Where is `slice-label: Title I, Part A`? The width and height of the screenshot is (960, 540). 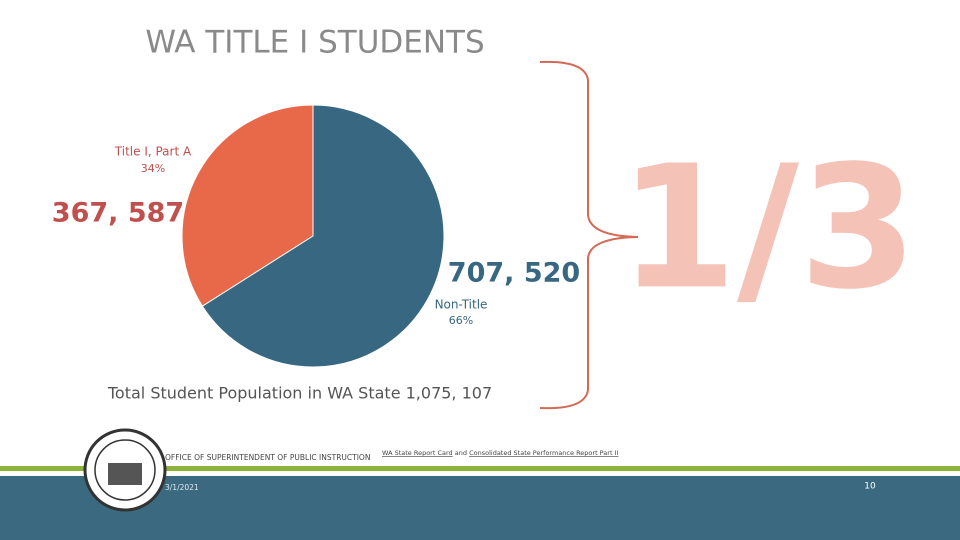 slice-label: Title I, Part A is located at coordinates (153, 152).